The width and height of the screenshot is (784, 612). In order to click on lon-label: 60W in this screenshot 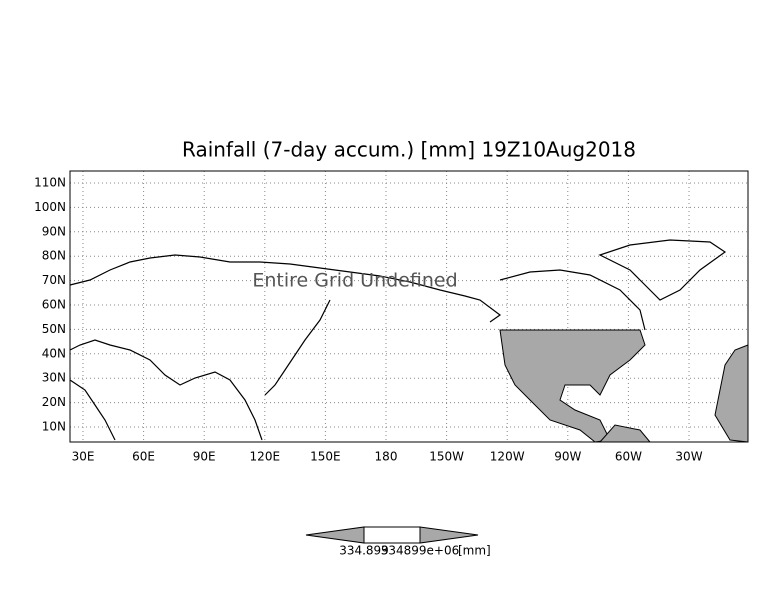, I will do `click(628, 457)`.